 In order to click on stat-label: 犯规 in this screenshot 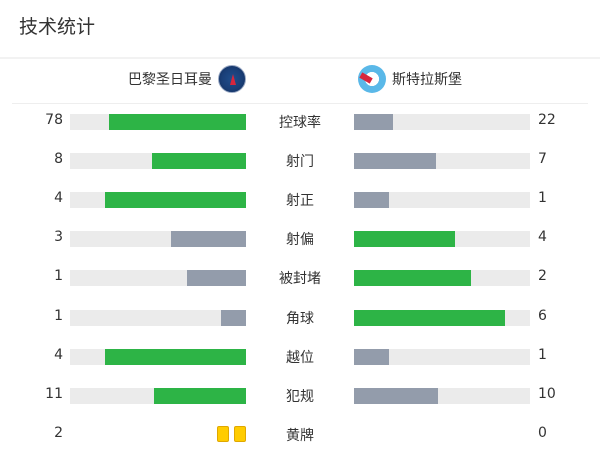, I will do `click(300, 397)`.